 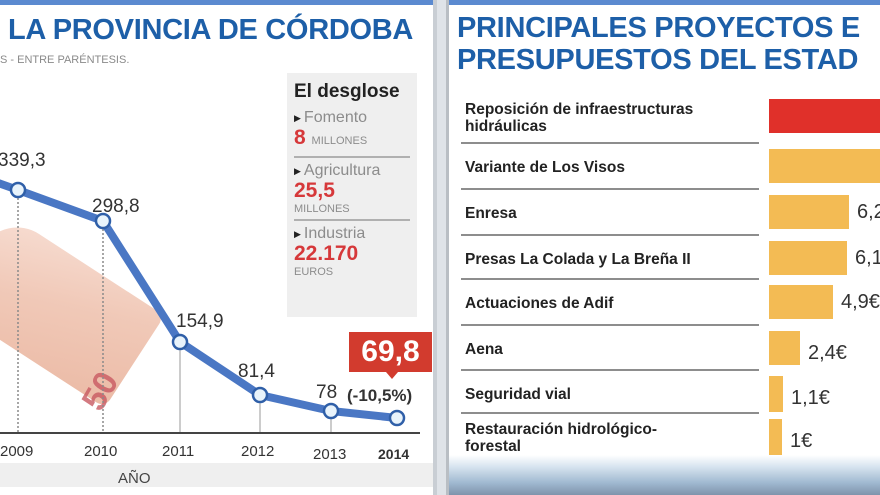 What do you see at coordinates (484, 349) in the screenshot?
I see `bar-label-line-1: Aena` at bounding box center [484, 349].